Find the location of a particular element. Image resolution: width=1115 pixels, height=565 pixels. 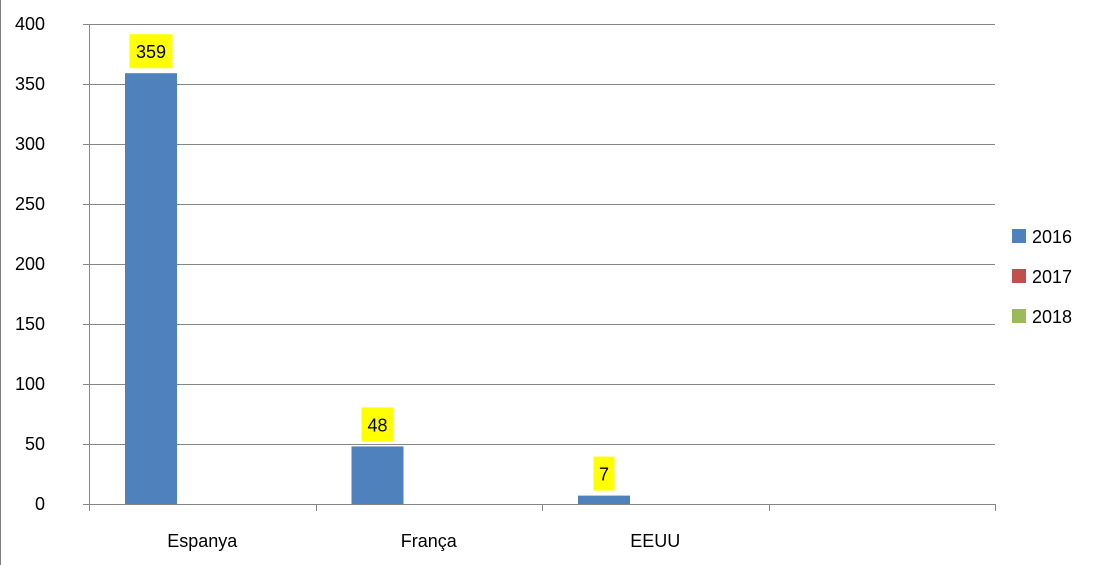

y-tick-label: 350 is located at coordinates (30, 84).